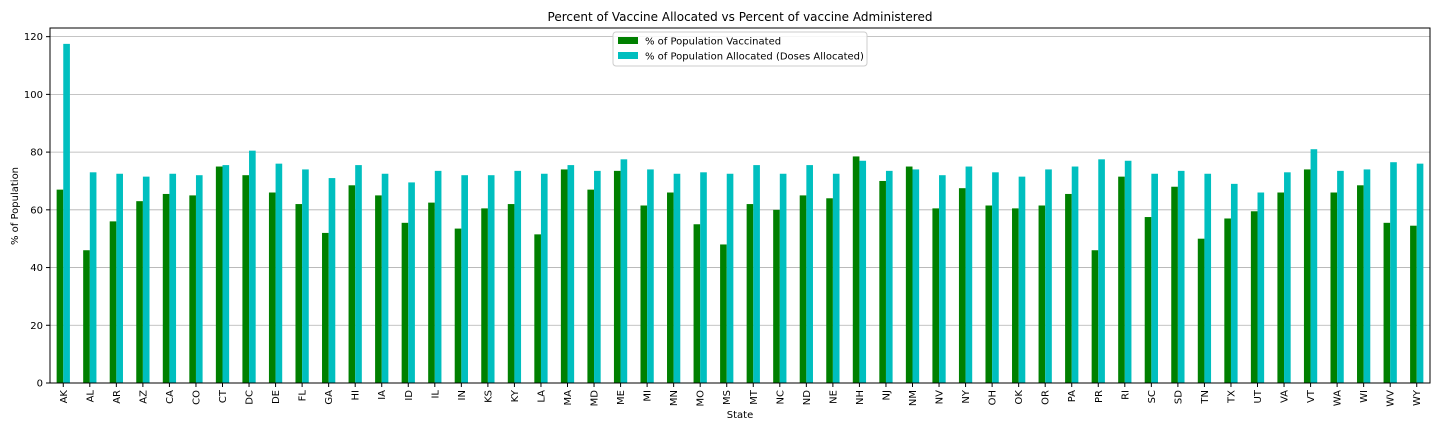 The height and width of the screenshot is (436, 1440). I want to click on x-tick-label: MS, so click(727, 397).